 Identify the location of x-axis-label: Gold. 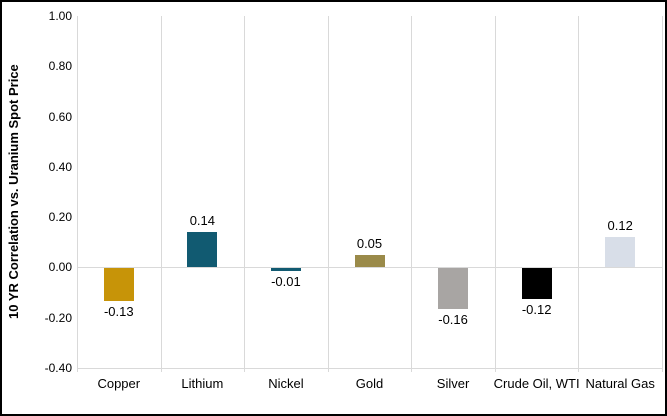
(369, 383).